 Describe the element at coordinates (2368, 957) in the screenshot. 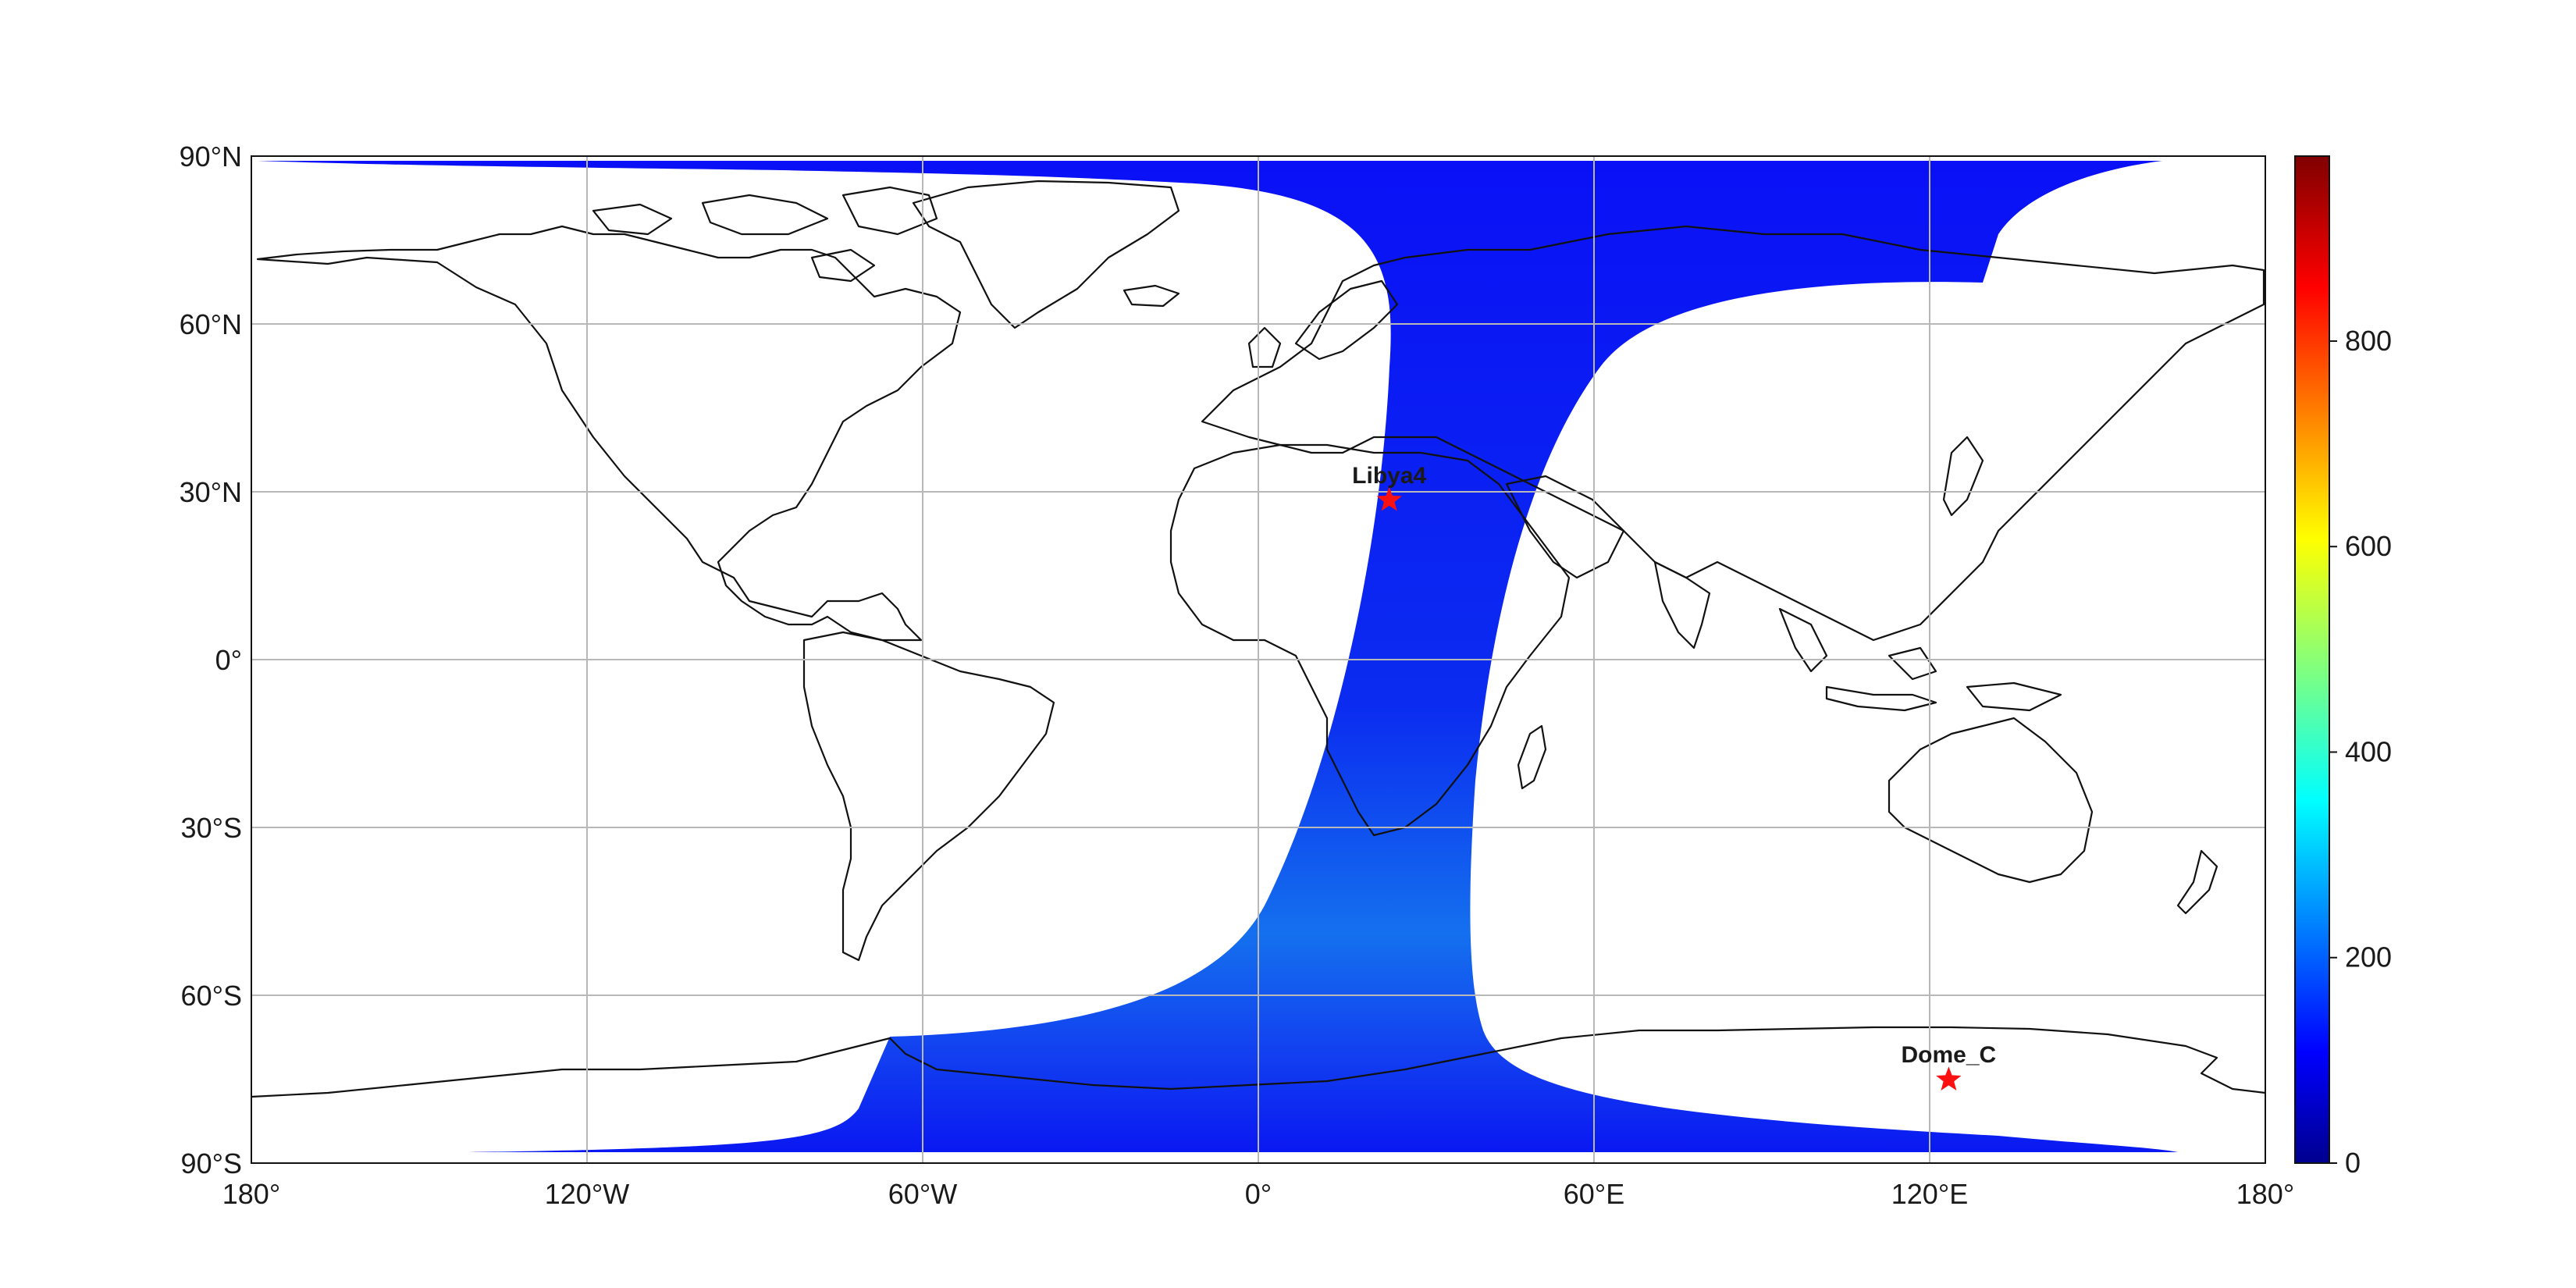

I see `colorbar-tick-label: 200` at that location.